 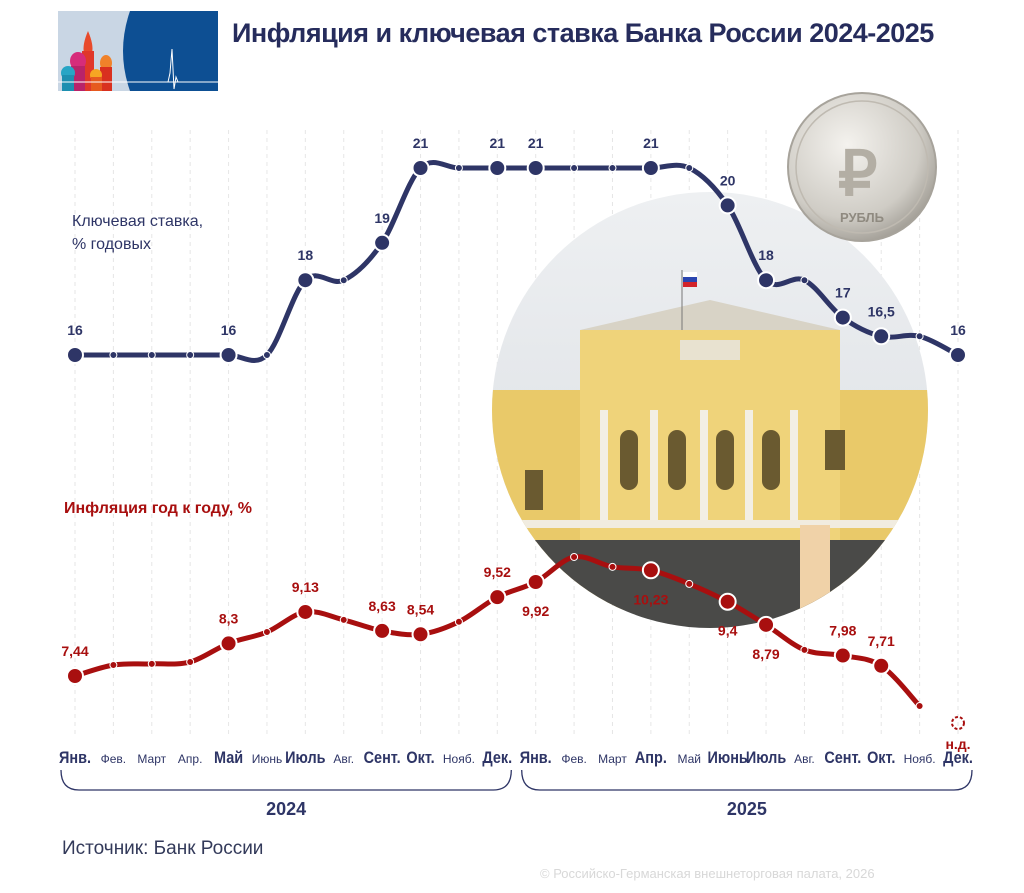 I want to click on coin-text: РУБЛЬ, so click(x=862, y=217).